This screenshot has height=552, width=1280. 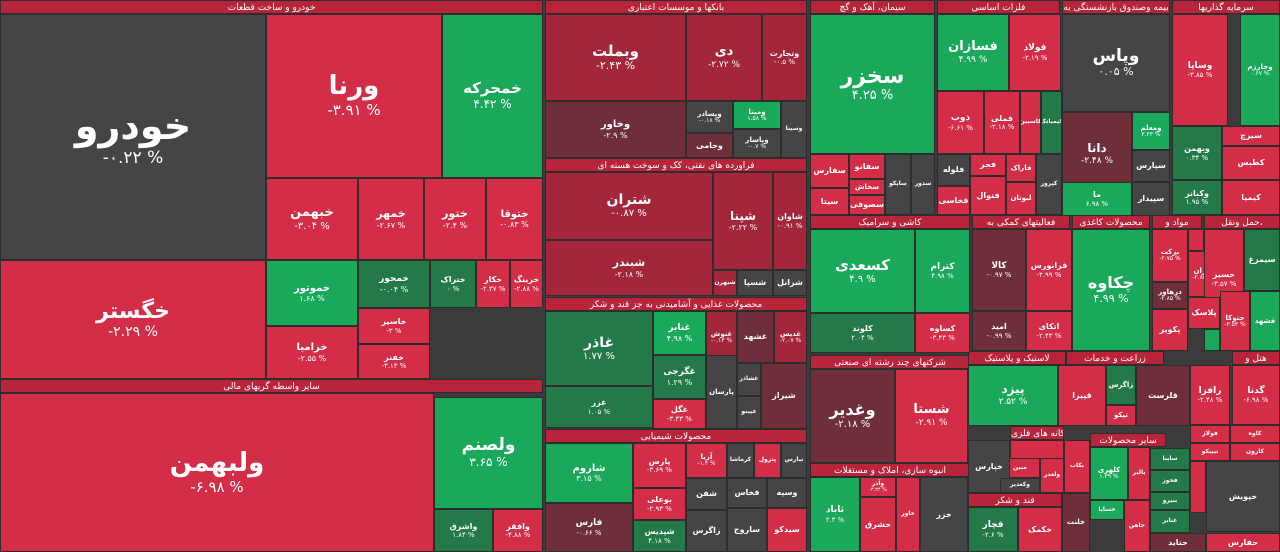 What do you see at coordinates (835, 514) in the screenshot?
I see `stock-tile: ثاباد ۲.۳ %` at bounding box center [835, 514].